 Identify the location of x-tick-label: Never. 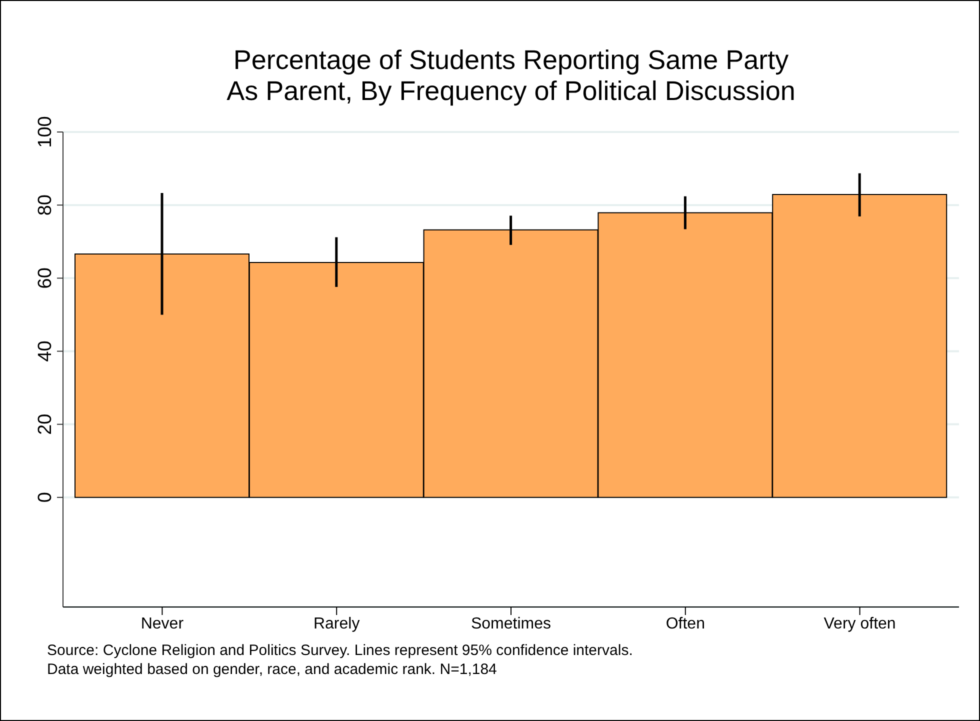
(162, 623).